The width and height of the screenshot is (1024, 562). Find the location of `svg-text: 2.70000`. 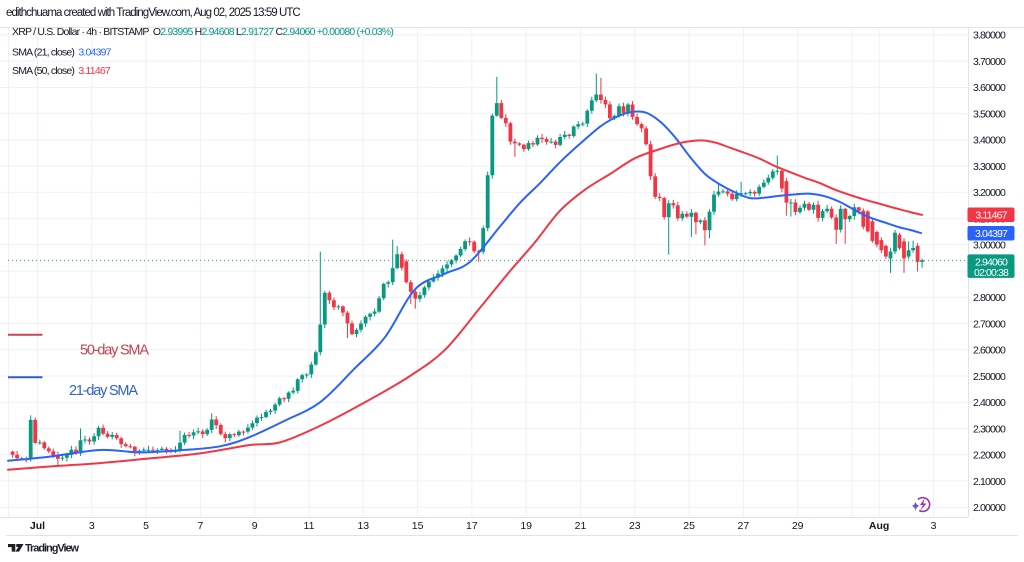

svg-text: 2.70000 is located at coordinates (989, 324).